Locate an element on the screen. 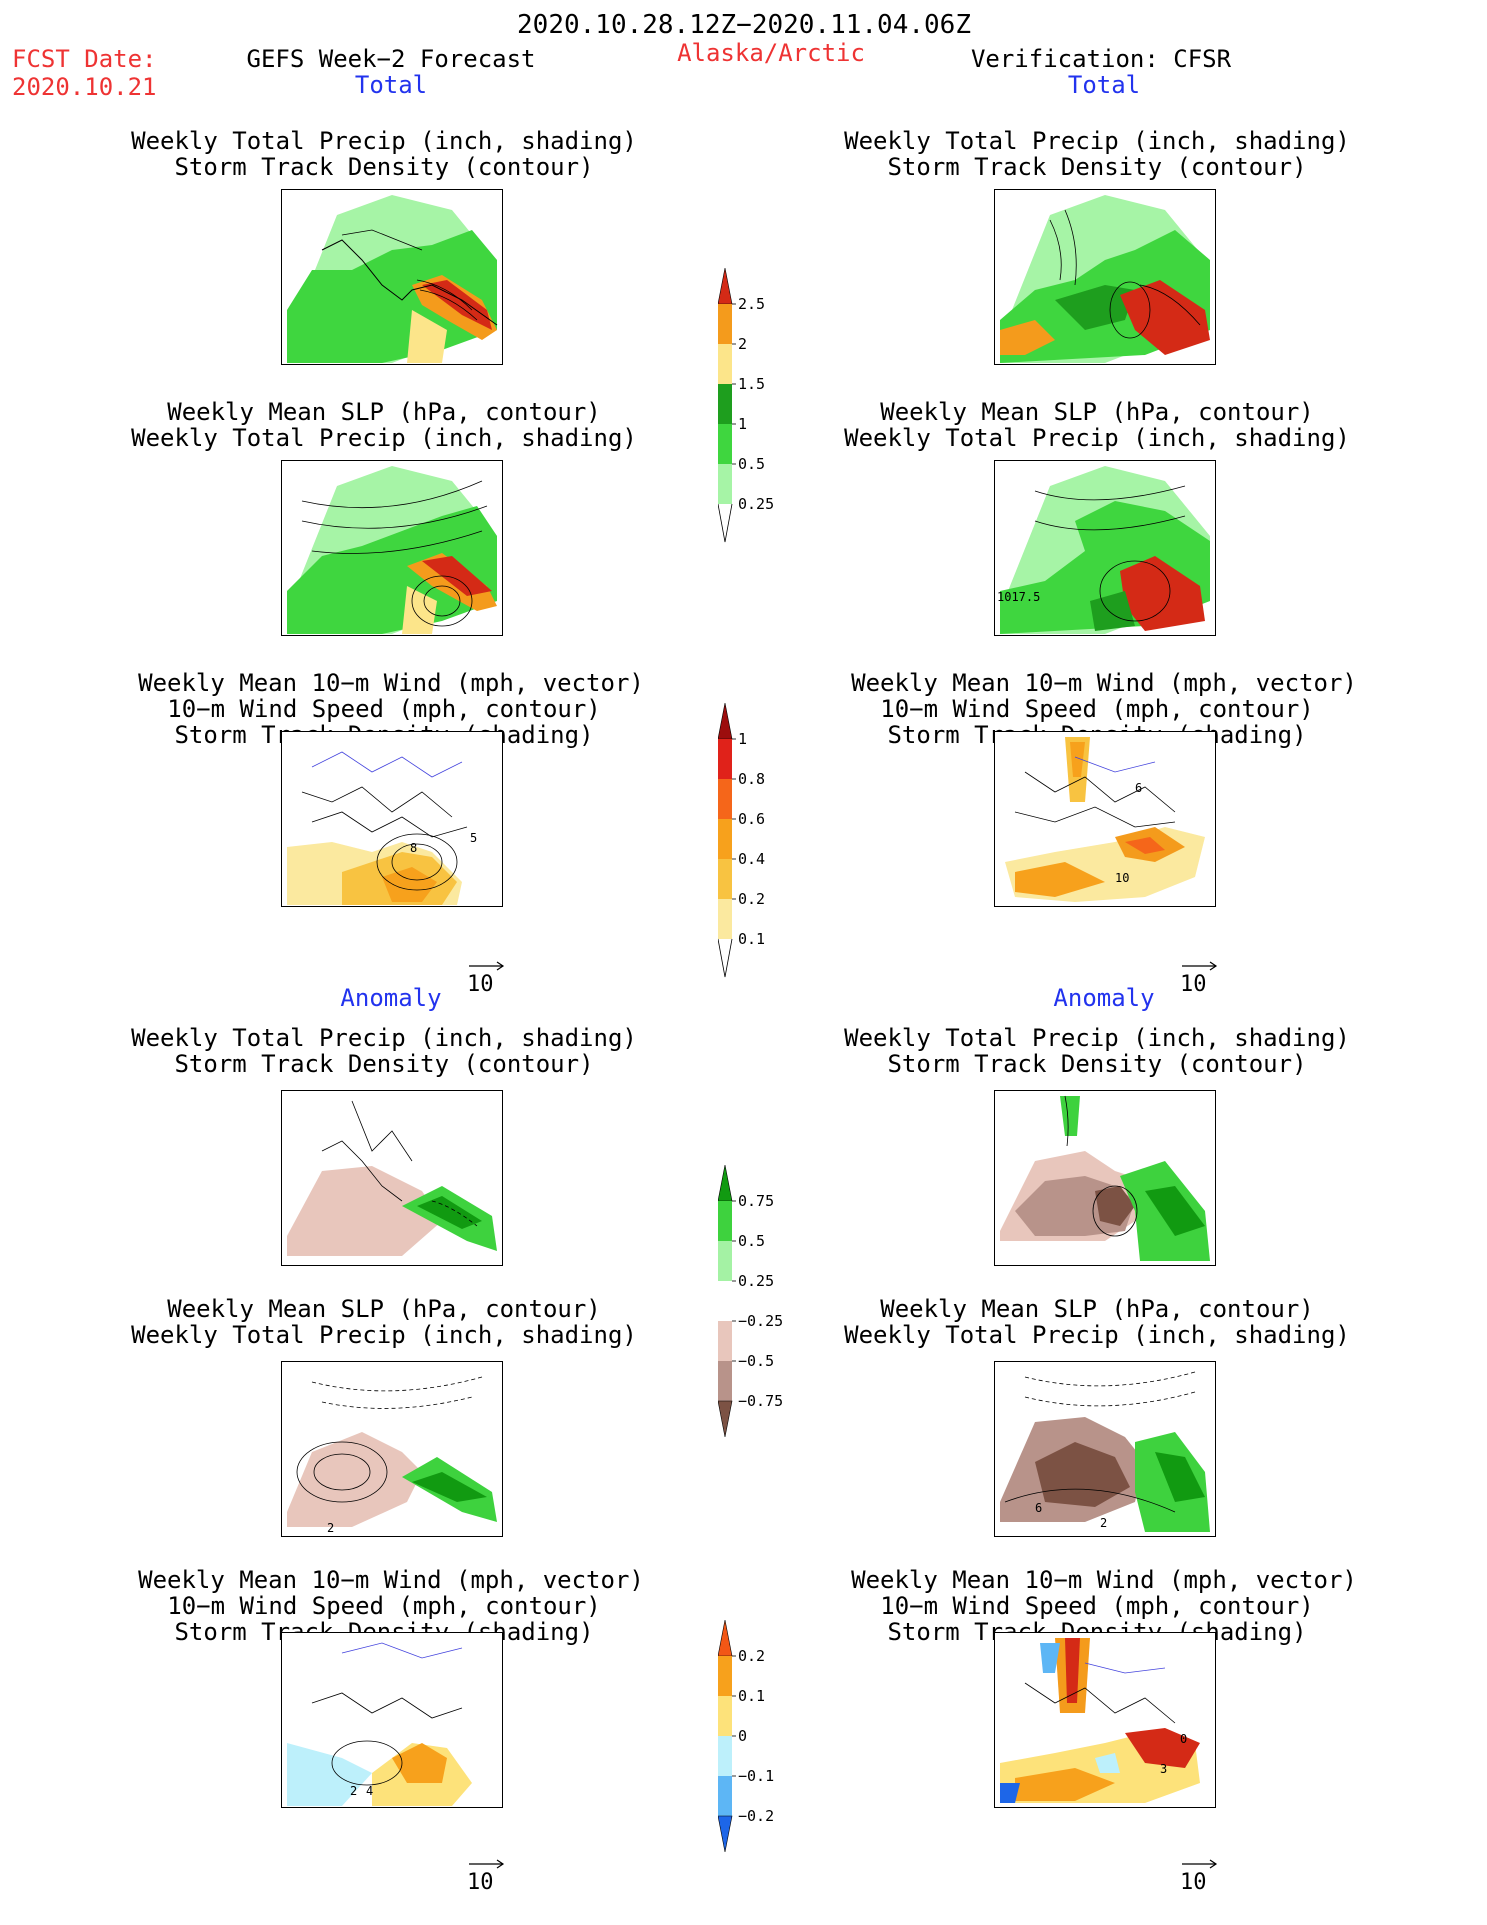 This screenshot has width=1487, height=1925. colorbar-label: −0.75 is located at coordinates (761, 1401).